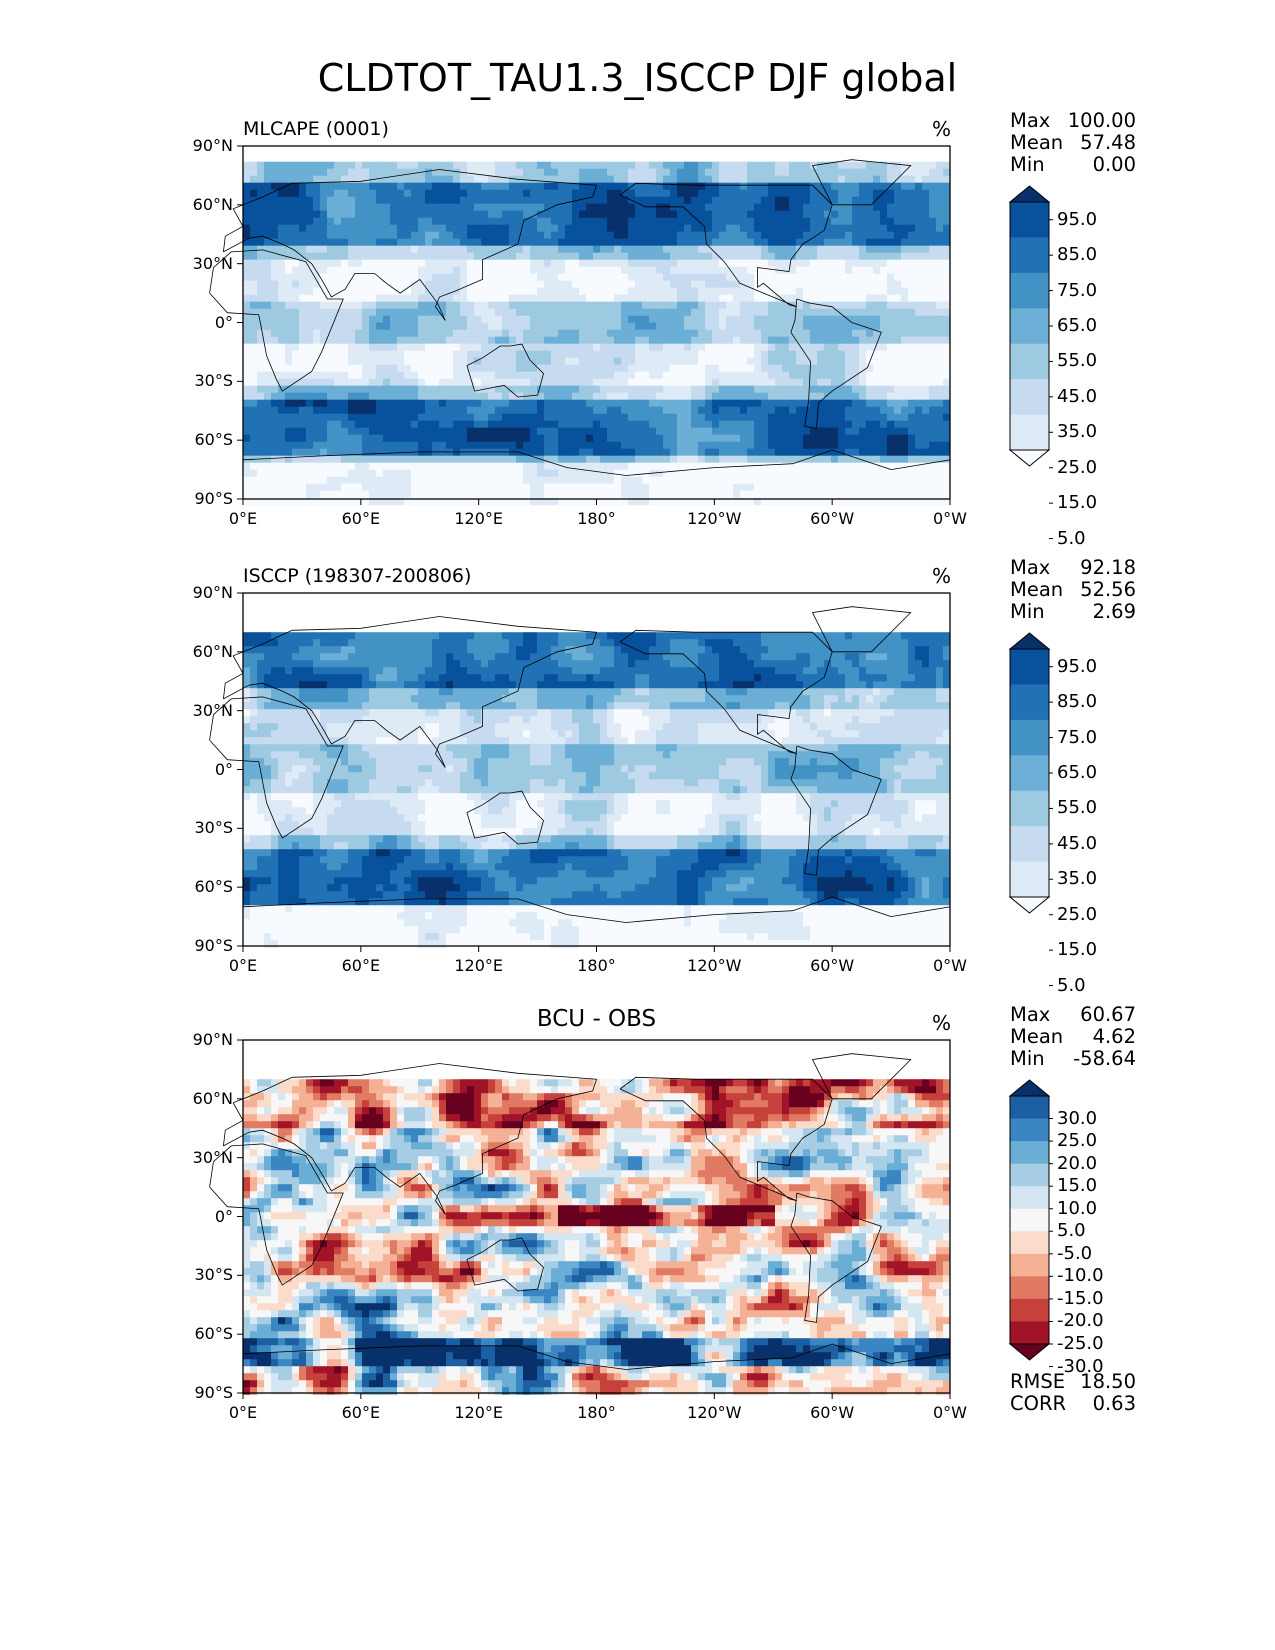  Describe the element at coordinates (1101, 120) in the screenshot. I see `stat-value: 100.00` at that location.